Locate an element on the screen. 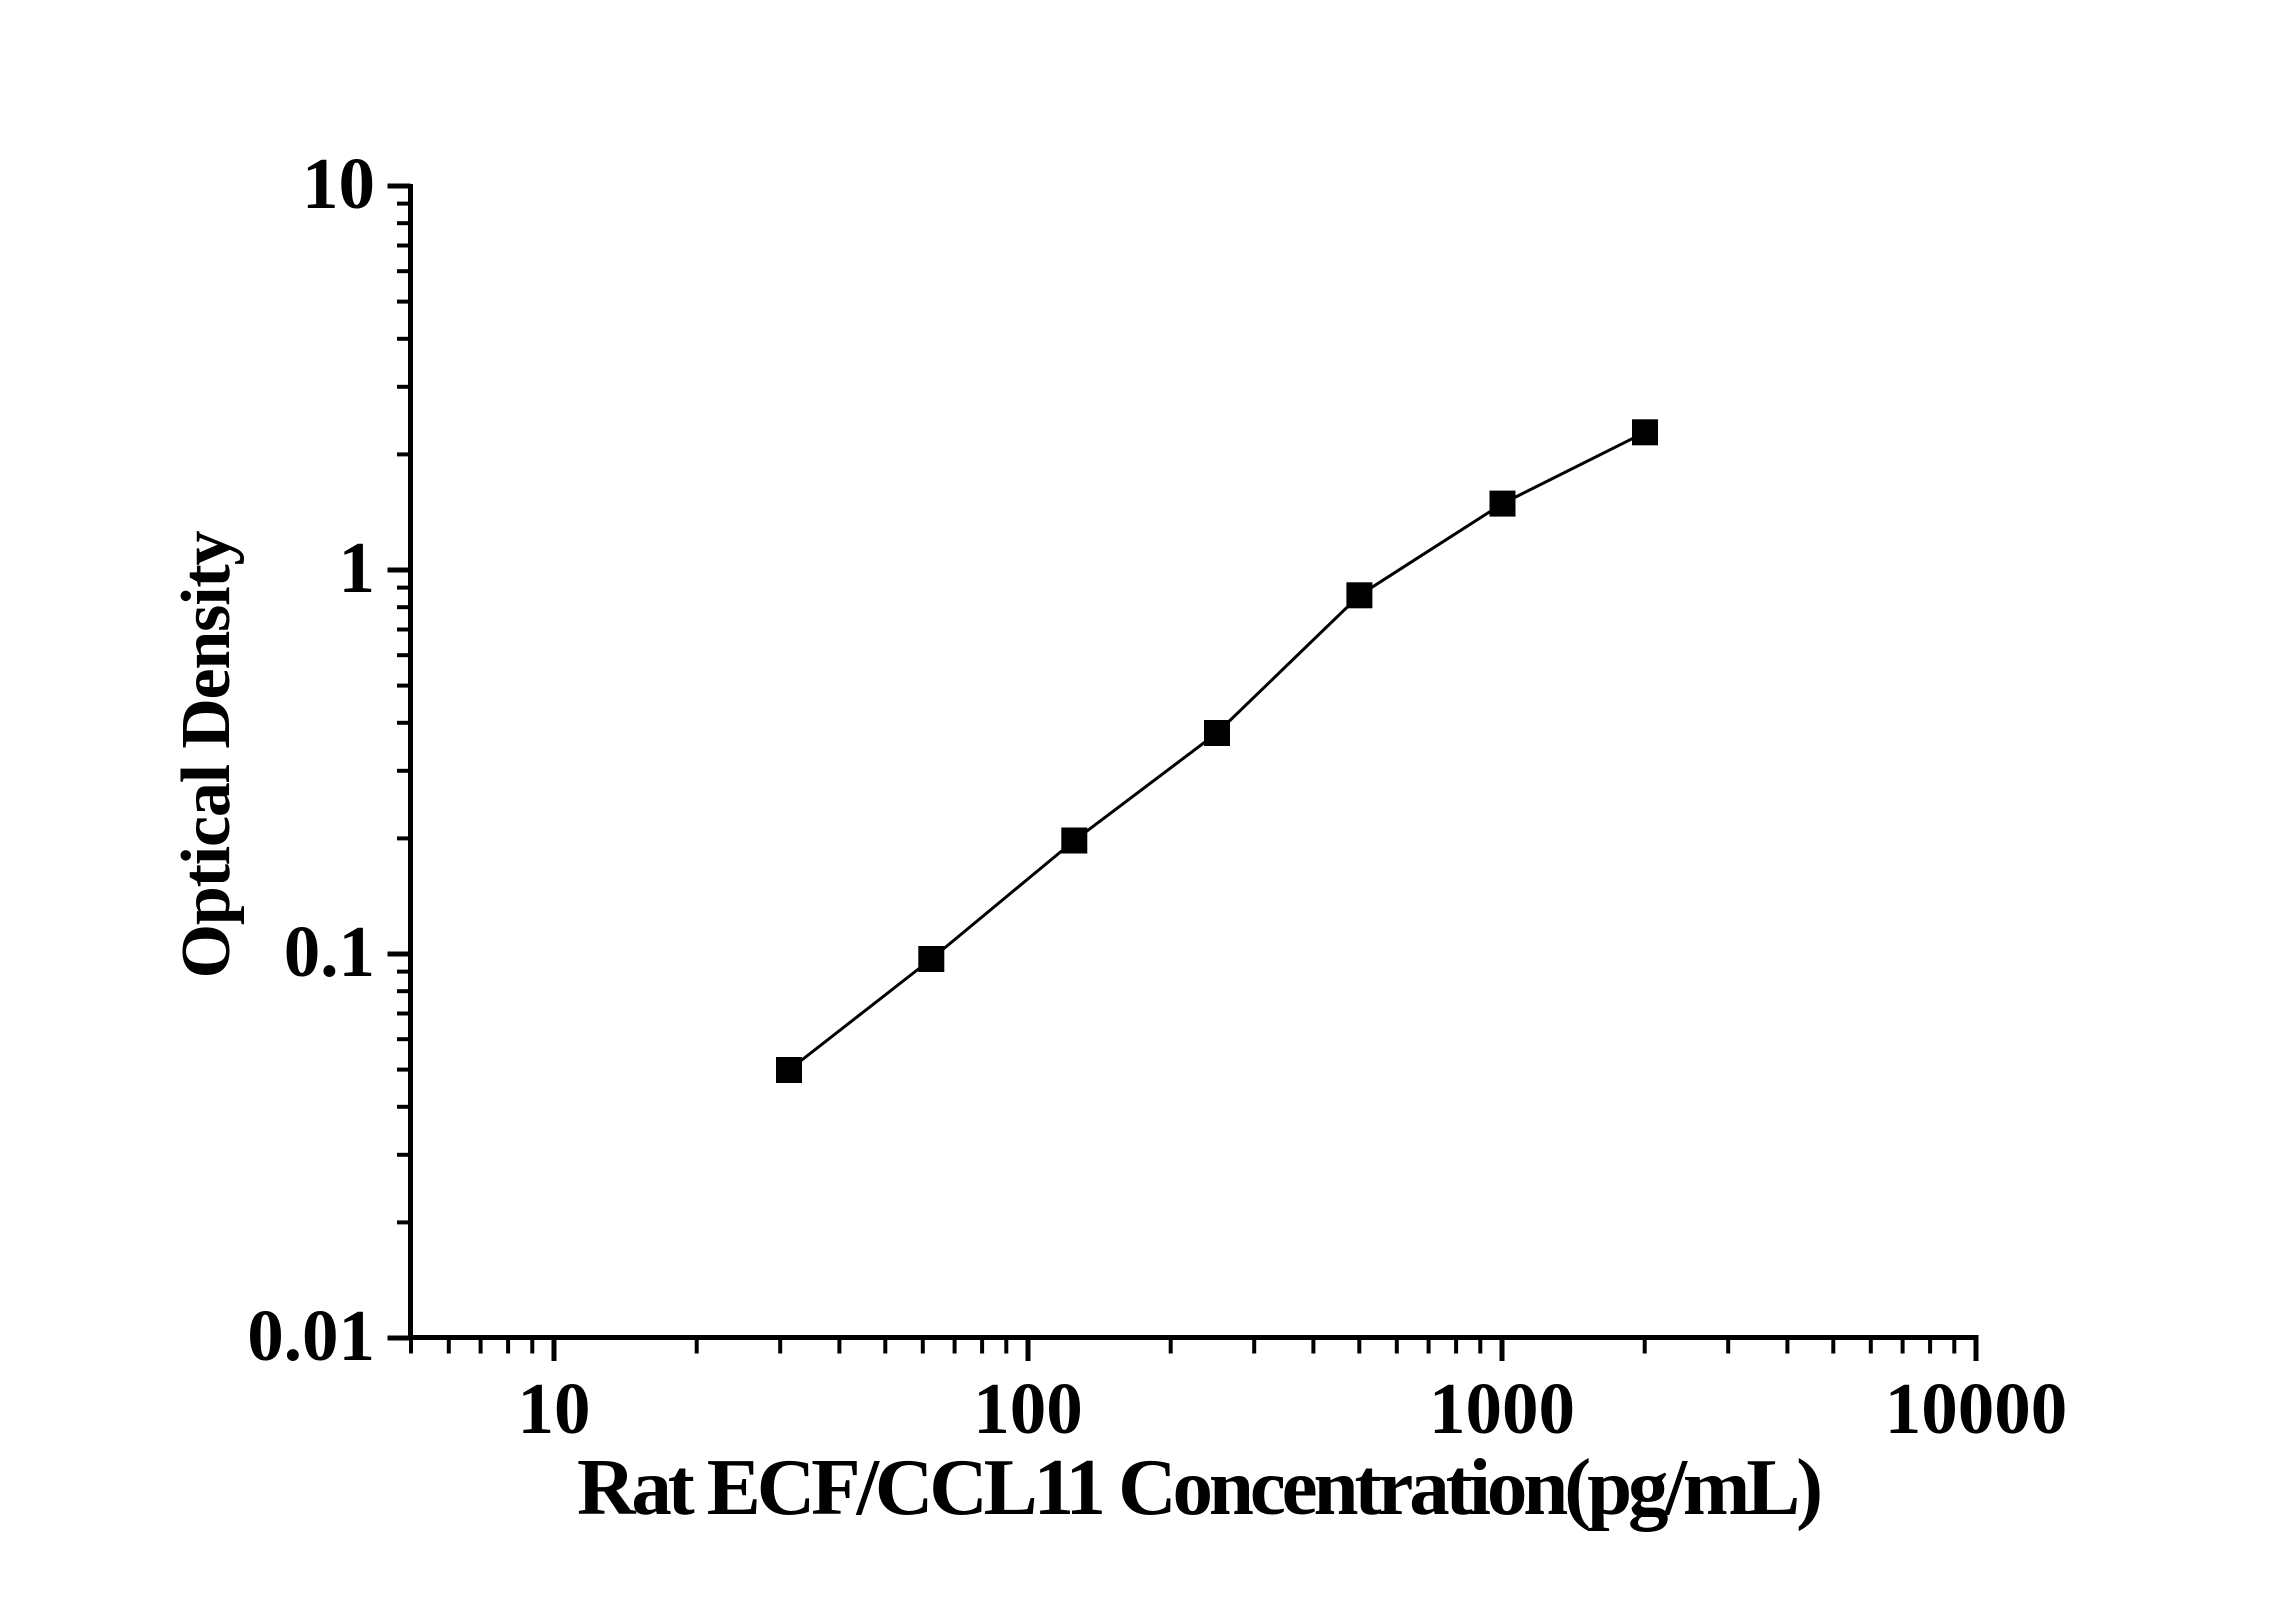 The height and width of the screenshot is (1604, 2296). svg-text:Rat ECF/CCL11 Concentration(pg: Rat ECF/CCL11 Concentration(pg/mL) is located at coordinates (1198, 1487).